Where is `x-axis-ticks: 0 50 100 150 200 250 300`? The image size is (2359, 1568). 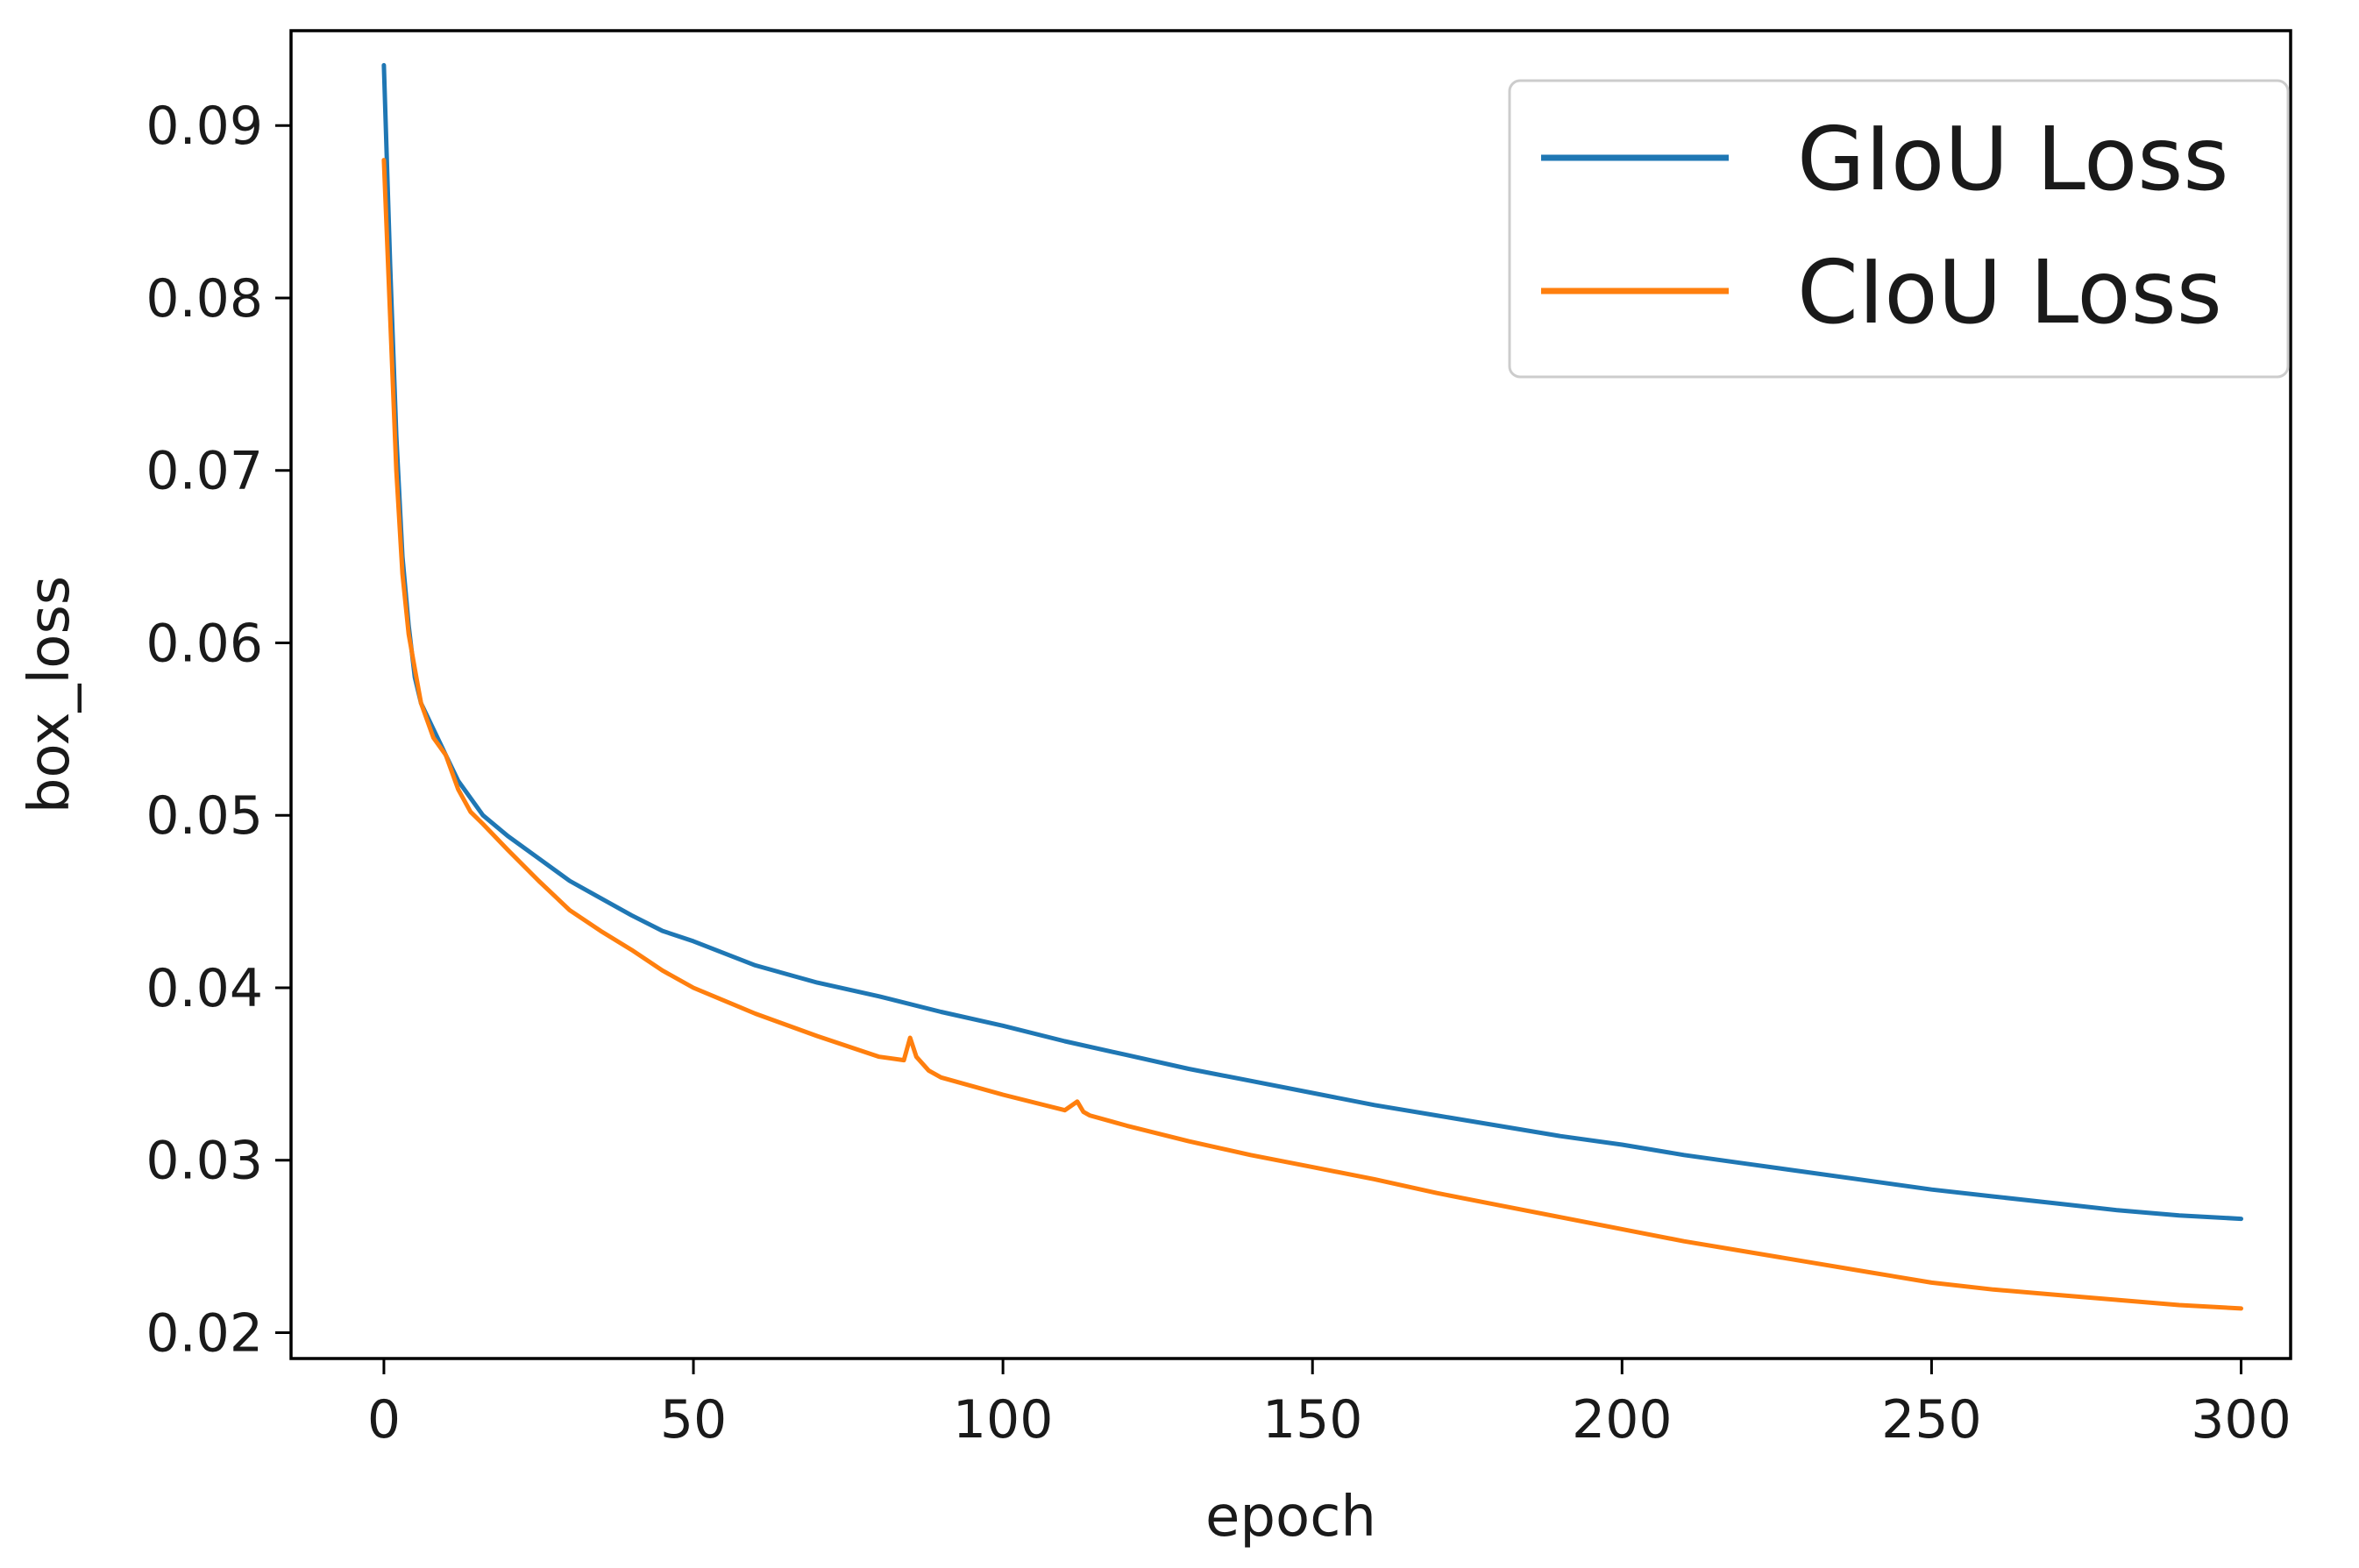
x-axis-ticks: 0 50 100 150 200 250 300 is located at coordinates (1329, 1405).